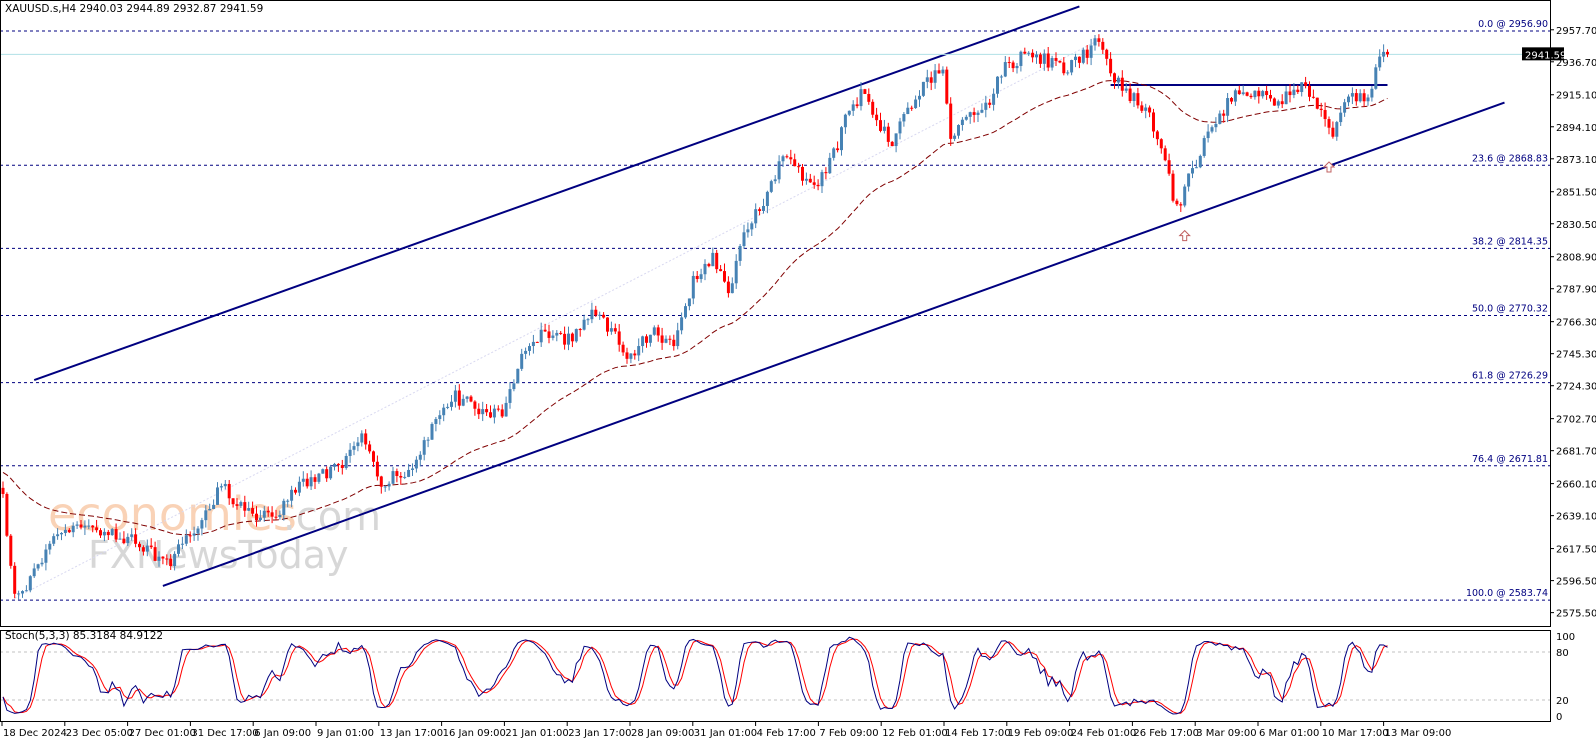 This screenshot has height=743, width=1596. What do you see at coordinates (1576, 96) in the screenshot?
I see `y-tick-label: 2915.10` at bounding box center [1576, 96].